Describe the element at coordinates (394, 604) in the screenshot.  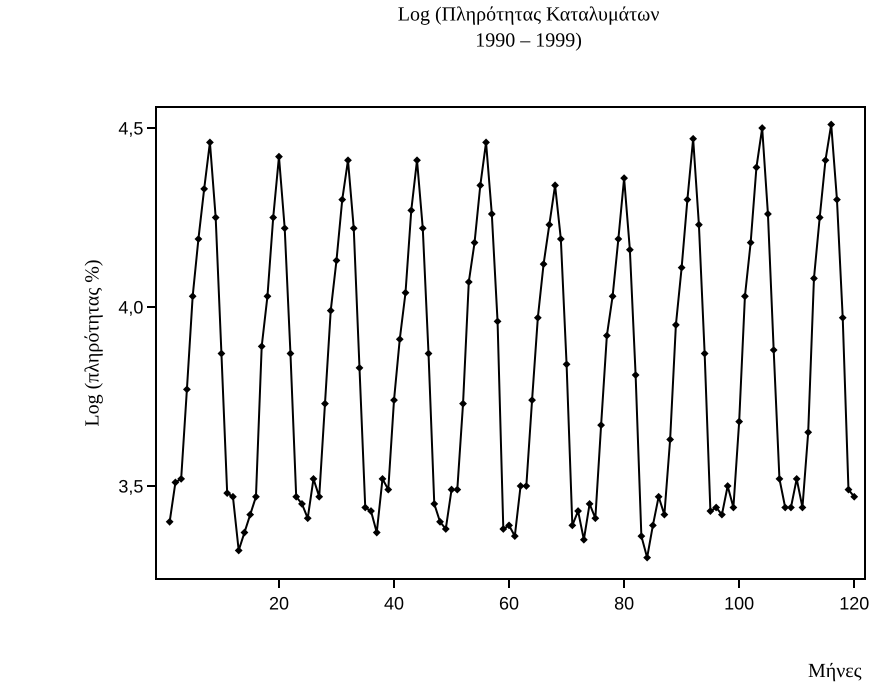
I see `x-tick-label: 40` at that location.